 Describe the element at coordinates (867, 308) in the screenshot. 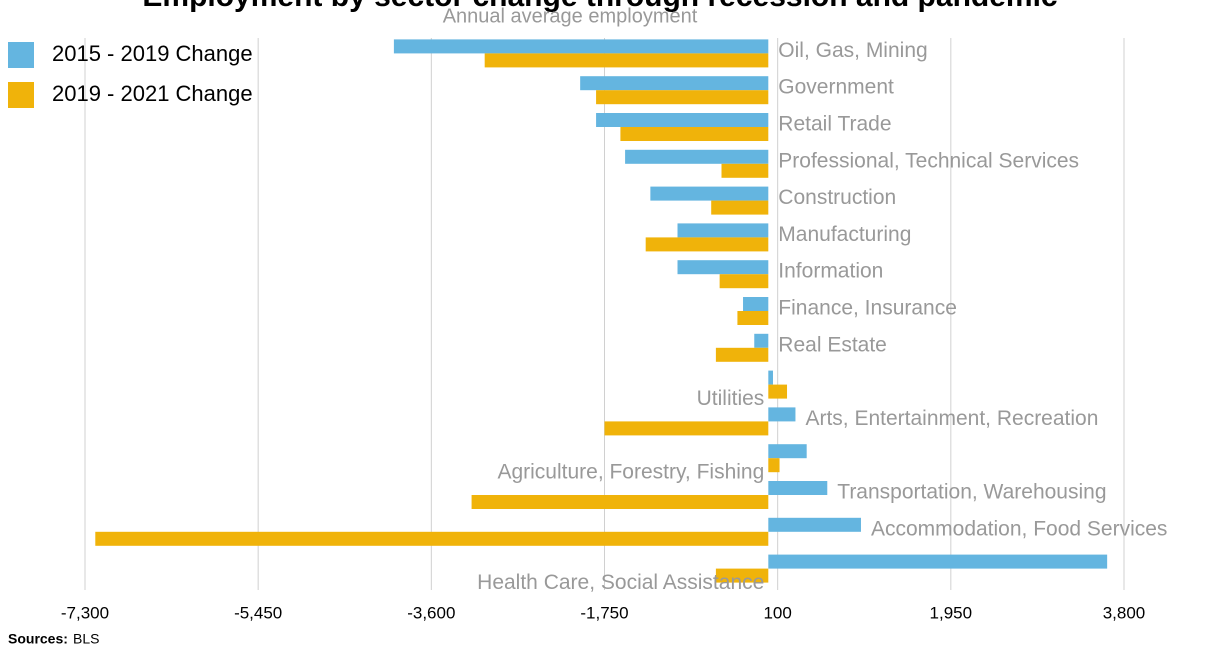

I see `category-label: Finance, Insurance` at that location.